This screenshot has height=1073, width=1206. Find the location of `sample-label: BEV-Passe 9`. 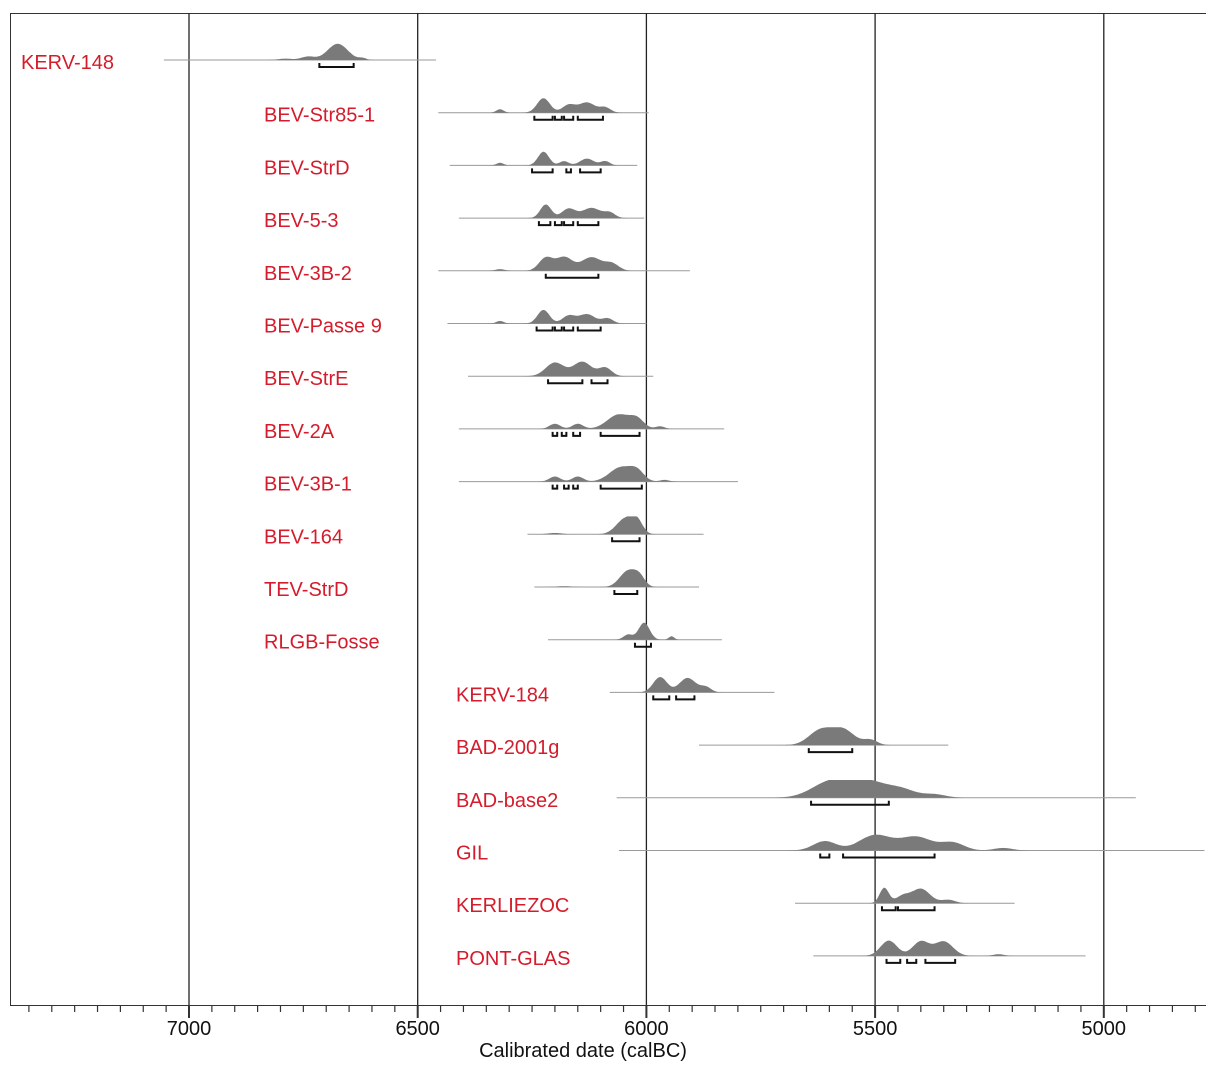

sample-label: BEV-Passe 9 is located at coordinates (323, 327).